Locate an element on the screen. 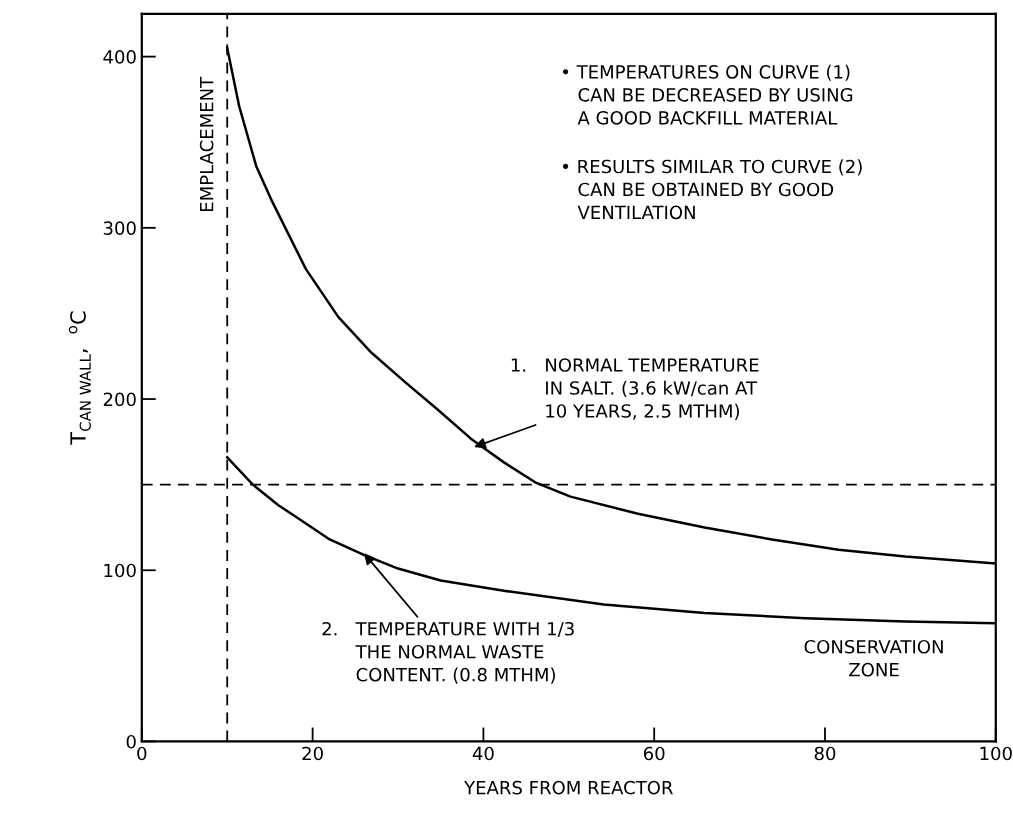 This screenshot has height=813, width=1013. y-tick-label: 100 is located at coordinates (120, 570).